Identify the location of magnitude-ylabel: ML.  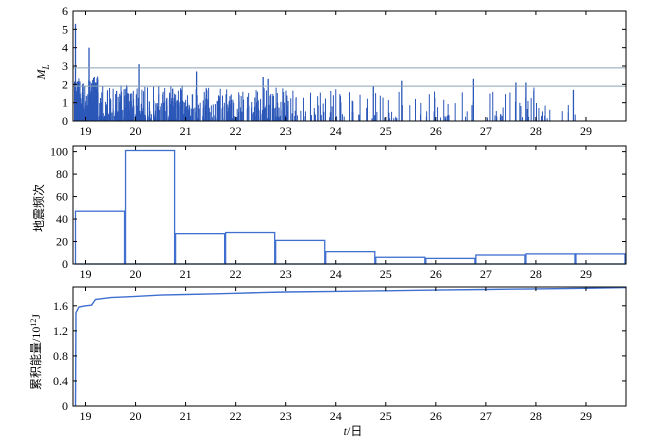
(42, 72).